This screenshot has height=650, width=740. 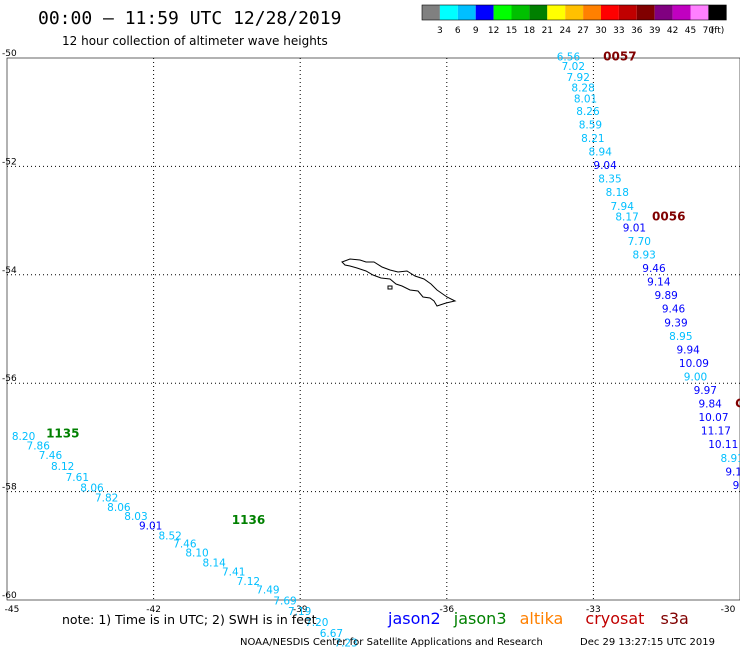 I want to click on wave-height-value: 10.07, so click(x=713, y=418).